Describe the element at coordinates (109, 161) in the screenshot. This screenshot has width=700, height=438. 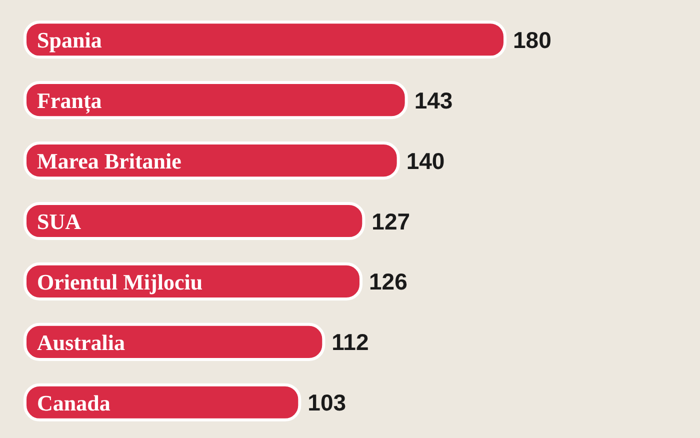
I see `y-tick-label: Marea Britanie` at that location.